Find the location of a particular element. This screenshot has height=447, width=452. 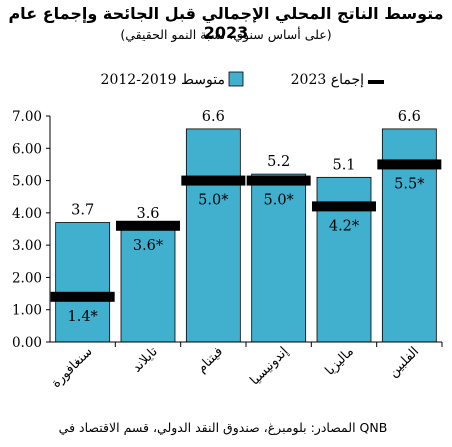

y-tick-label: 1.00 is located at coordinates (27, 311).